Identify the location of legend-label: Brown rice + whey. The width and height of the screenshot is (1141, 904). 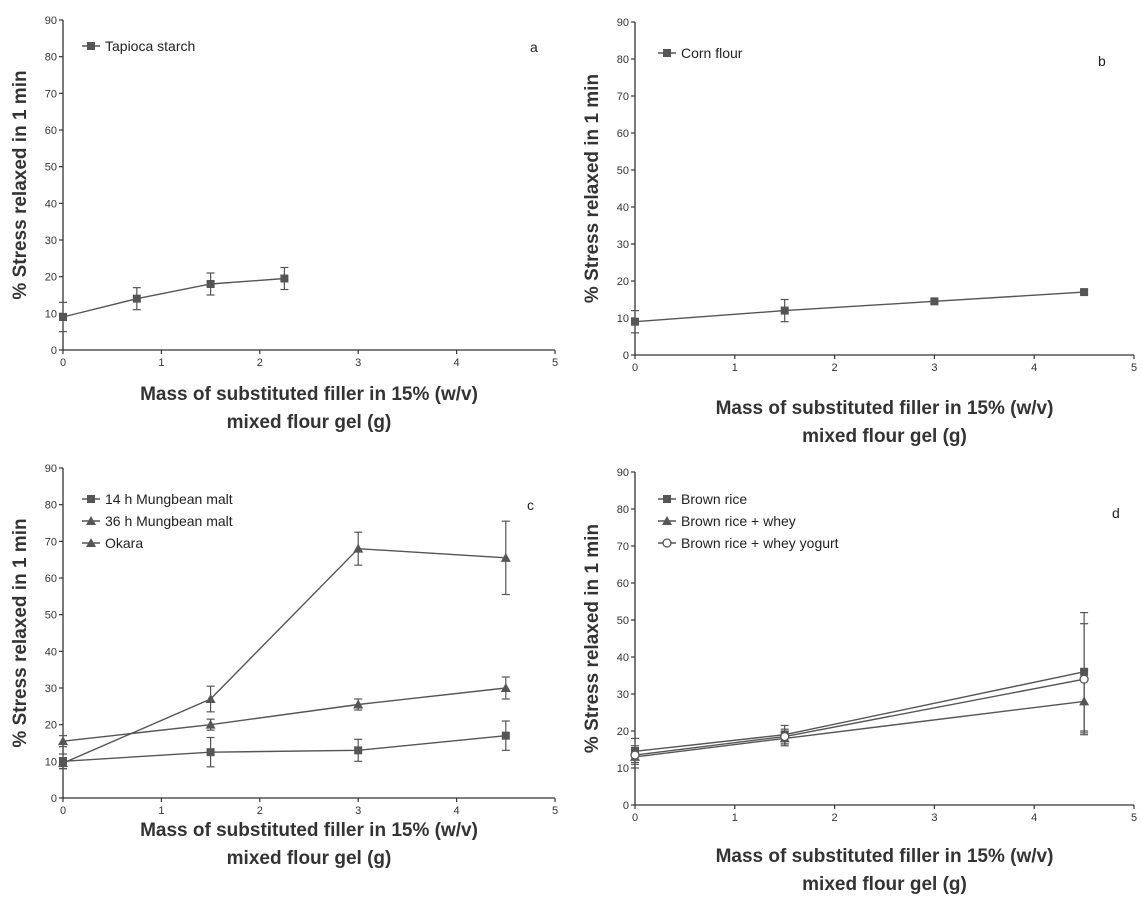
(738, 521).